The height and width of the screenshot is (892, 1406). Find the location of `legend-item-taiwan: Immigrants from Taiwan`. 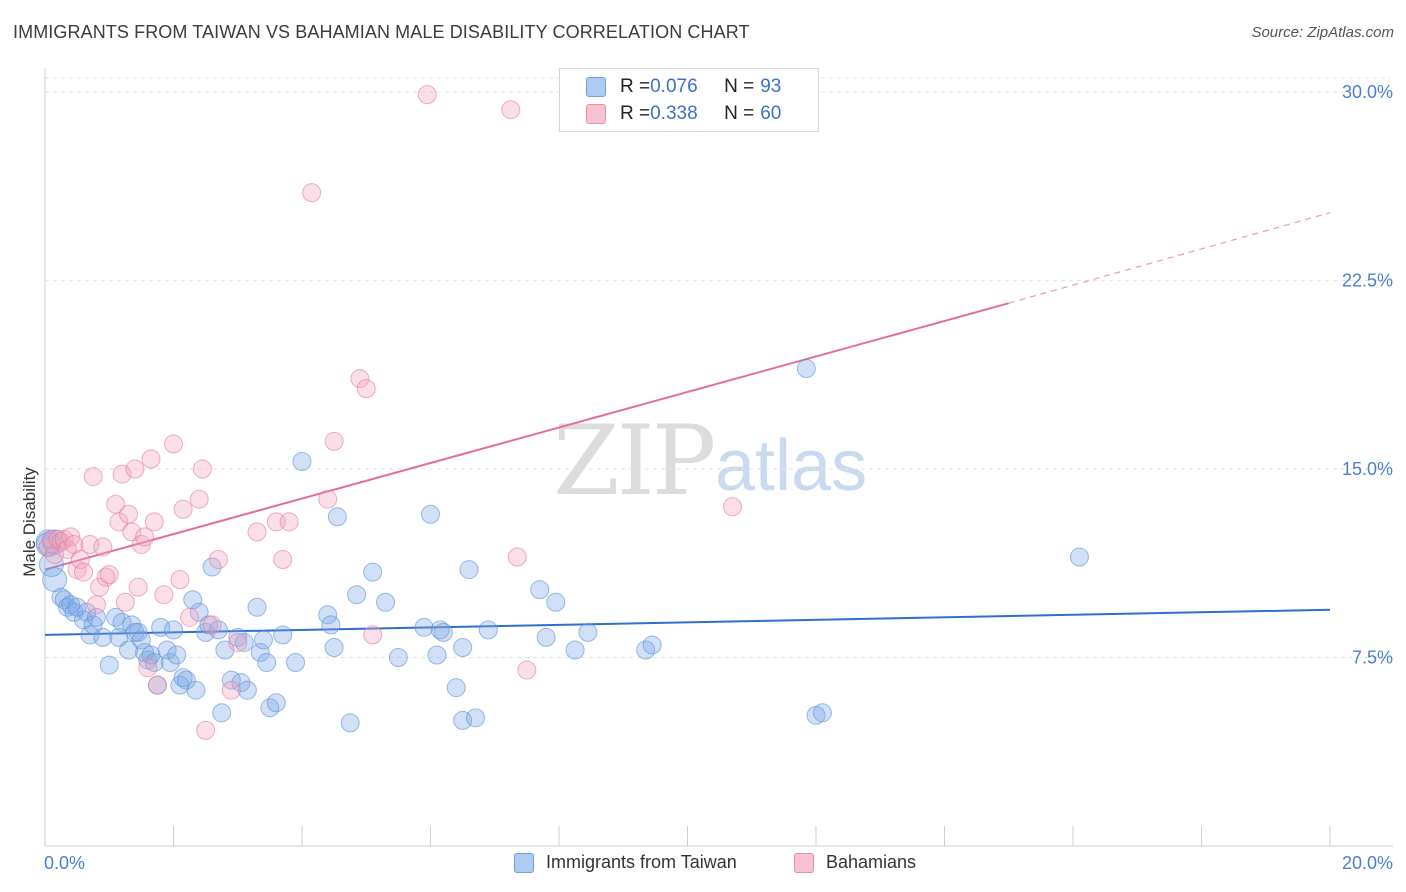

legend-item-taiwan: Immigrants from Taiwan is located at coordinates (625, 862).